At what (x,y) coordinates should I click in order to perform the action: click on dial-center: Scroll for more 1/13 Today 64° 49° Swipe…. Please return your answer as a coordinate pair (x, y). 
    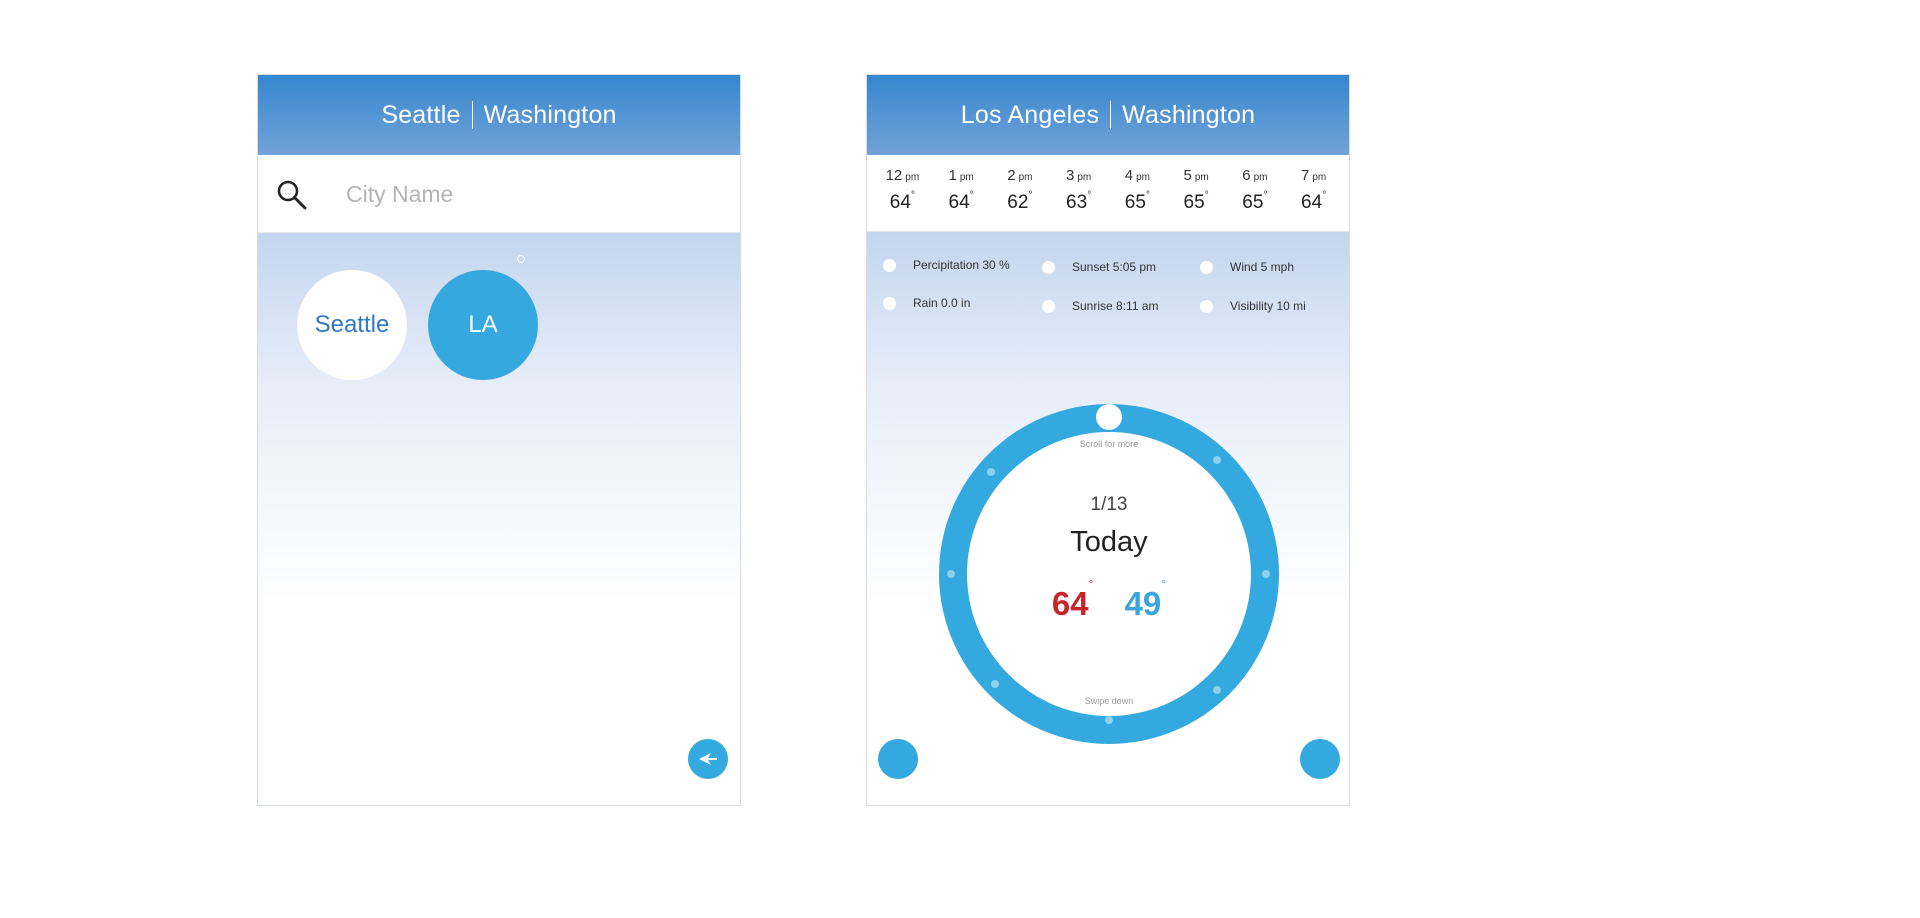
    Looking at the image, I should click on (1109, 574).